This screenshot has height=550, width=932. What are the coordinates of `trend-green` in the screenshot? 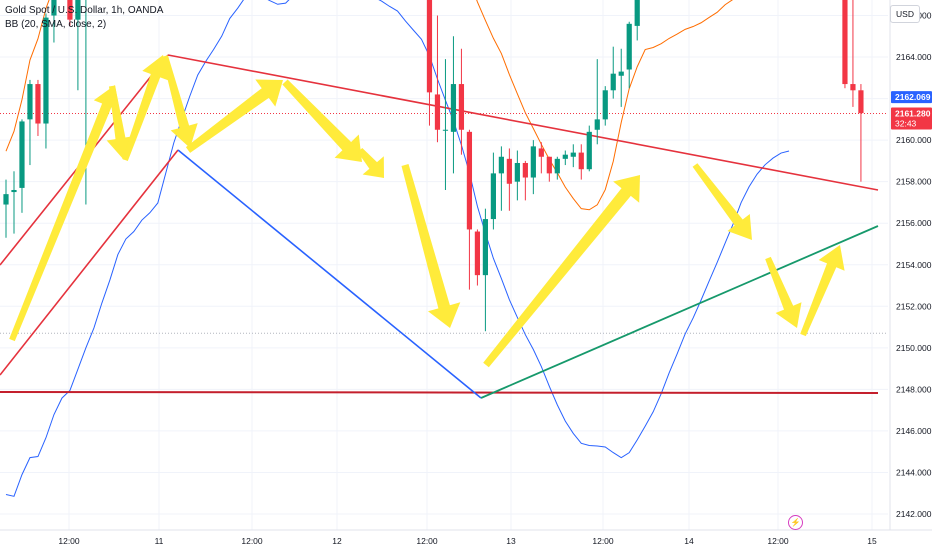 It's located at (679, 312).